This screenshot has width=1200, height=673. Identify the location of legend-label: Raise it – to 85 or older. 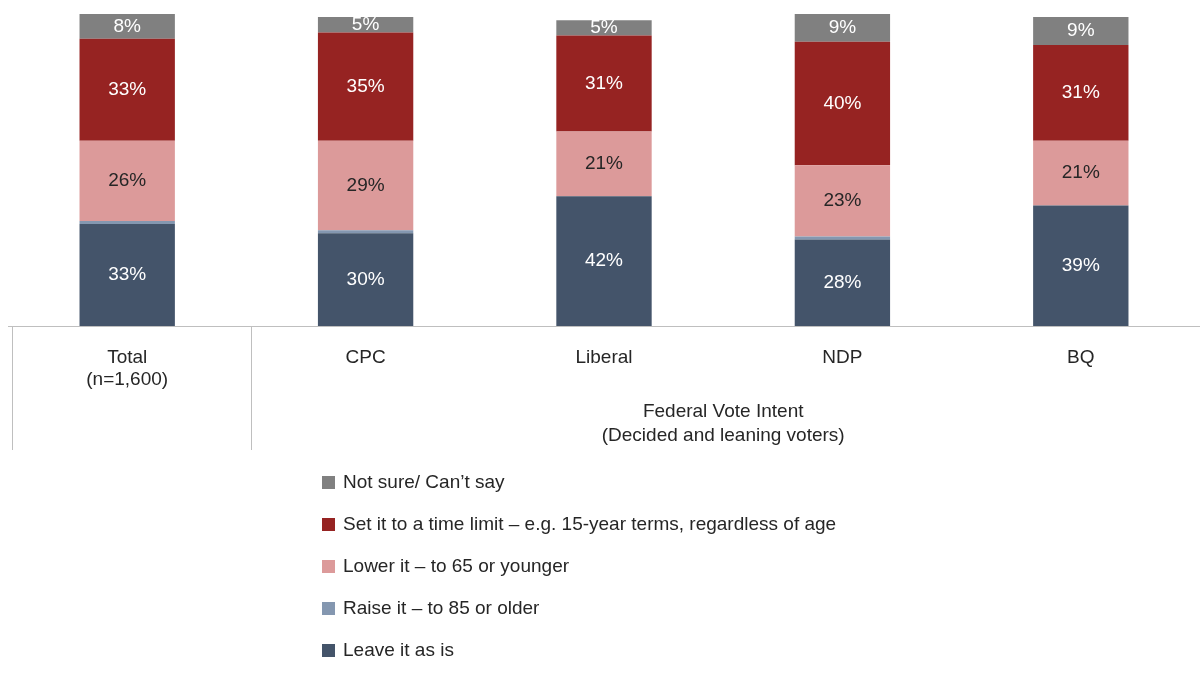
(441, 608).